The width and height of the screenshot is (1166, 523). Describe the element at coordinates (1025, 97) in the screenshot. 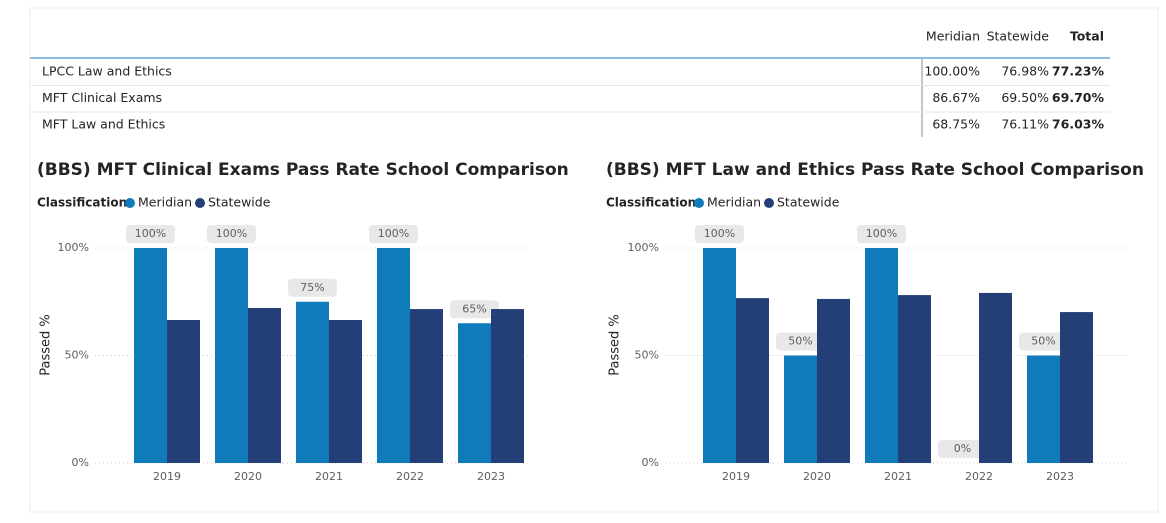

I see `cell-value: 69.50%` at that location.